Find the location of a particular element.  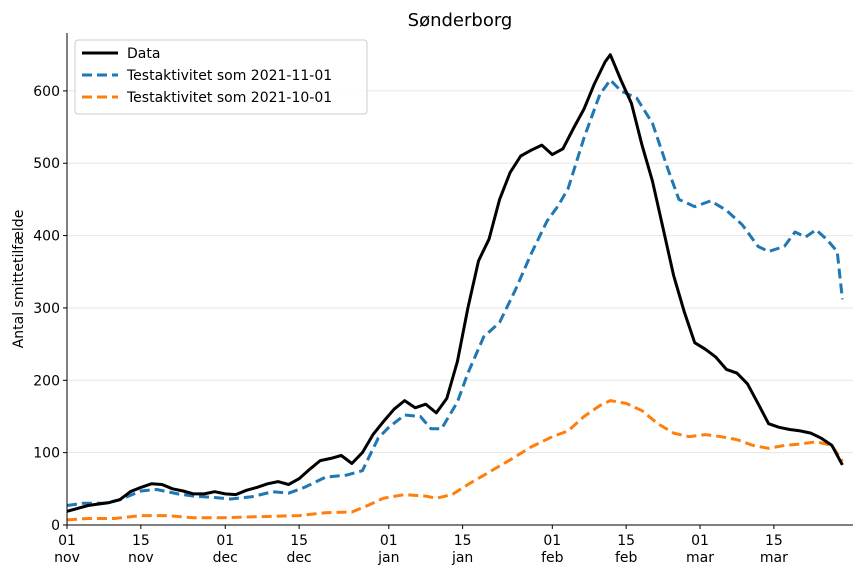

y-axis-ticks: 0 100 200 300 400 500 600 is located at coordinates (50, 309).